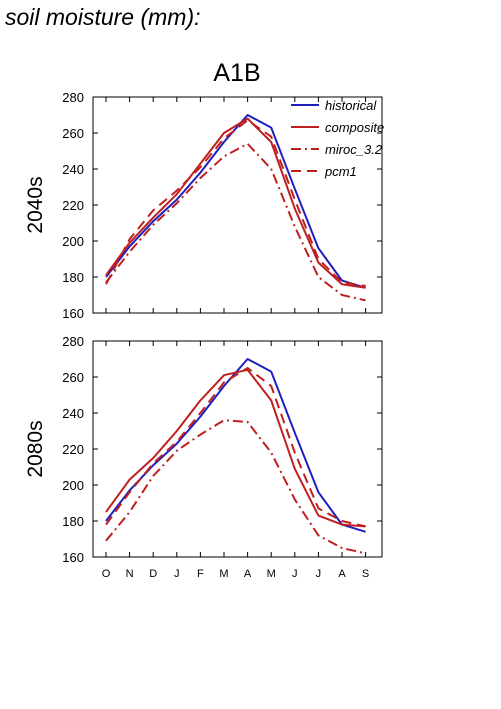 Image resolution: width=501 pixels, height=709 pixels. What do you see at coordinates (200, 574) in the screenshot?
I see `x-tick-label: F` at bounding box center [200, 574].